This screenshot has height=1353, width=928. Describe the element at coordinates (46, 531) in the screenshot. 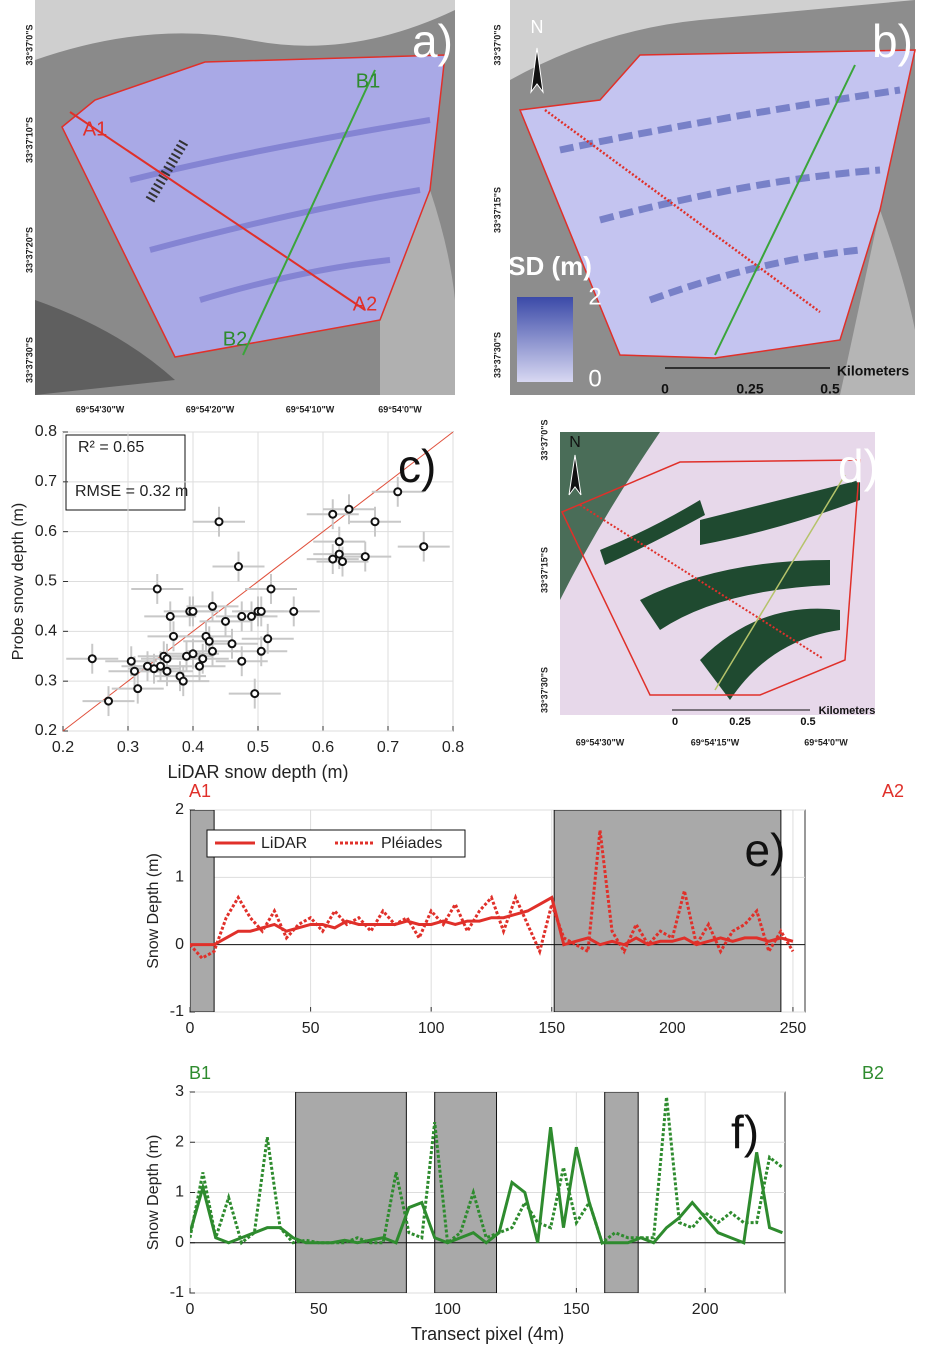

I see `y-tick-label: 0.6` at that location.